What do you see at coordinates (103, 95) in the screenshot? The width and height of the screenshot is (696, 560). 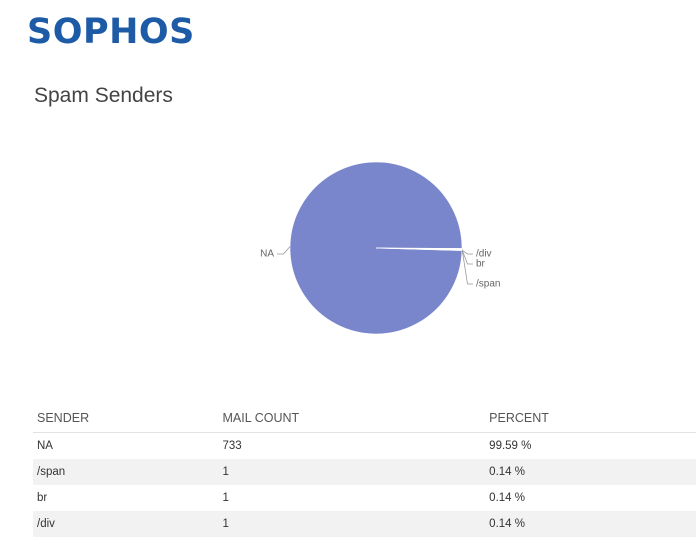 I see `heading: Spam Senders` at bounding box center [103, 95].